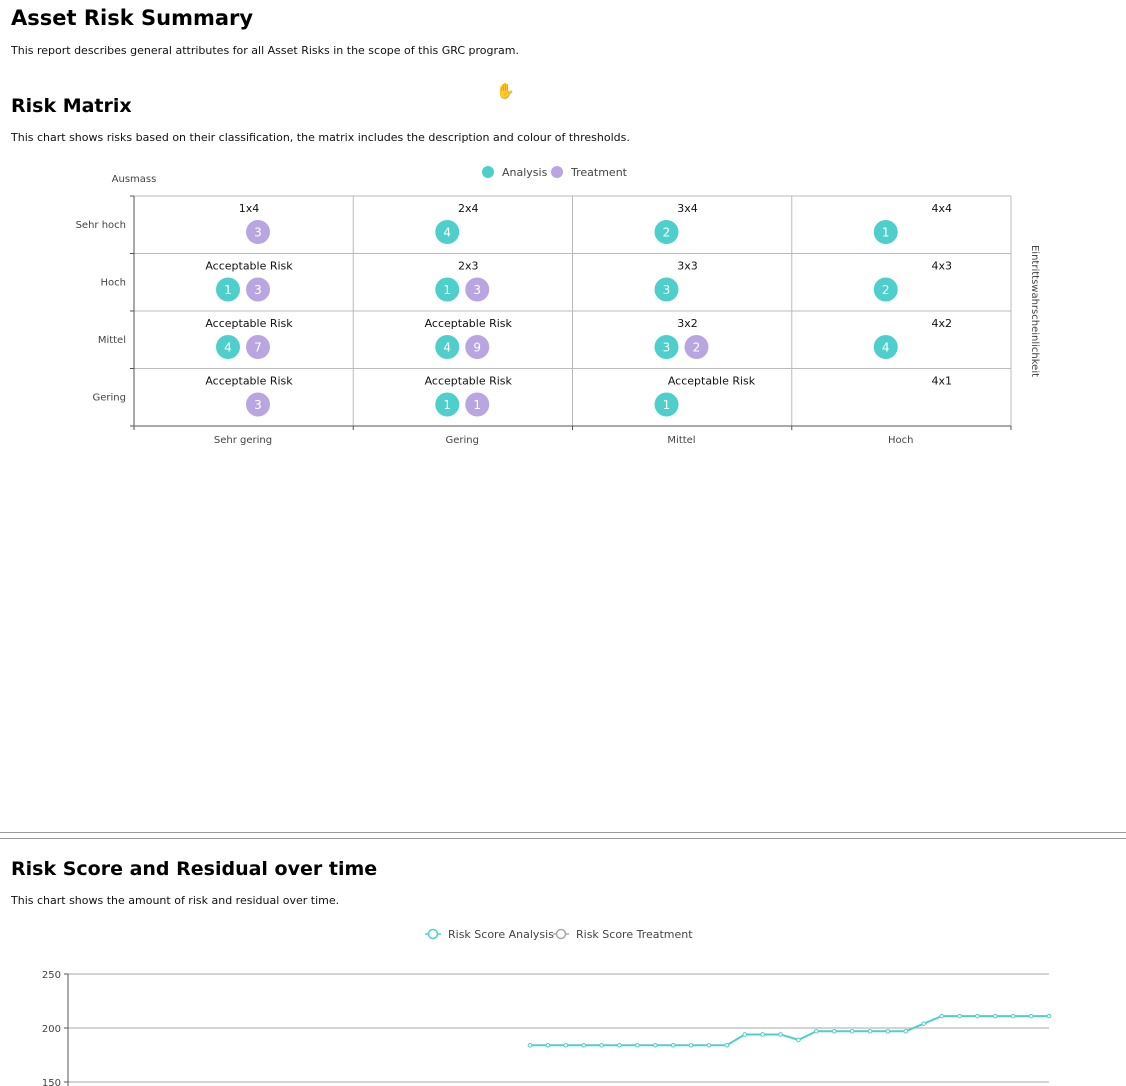  Describe the element at coordinates (132, 18) in the screenshot. I see `page-title: Asset Risk Summary` at that location.